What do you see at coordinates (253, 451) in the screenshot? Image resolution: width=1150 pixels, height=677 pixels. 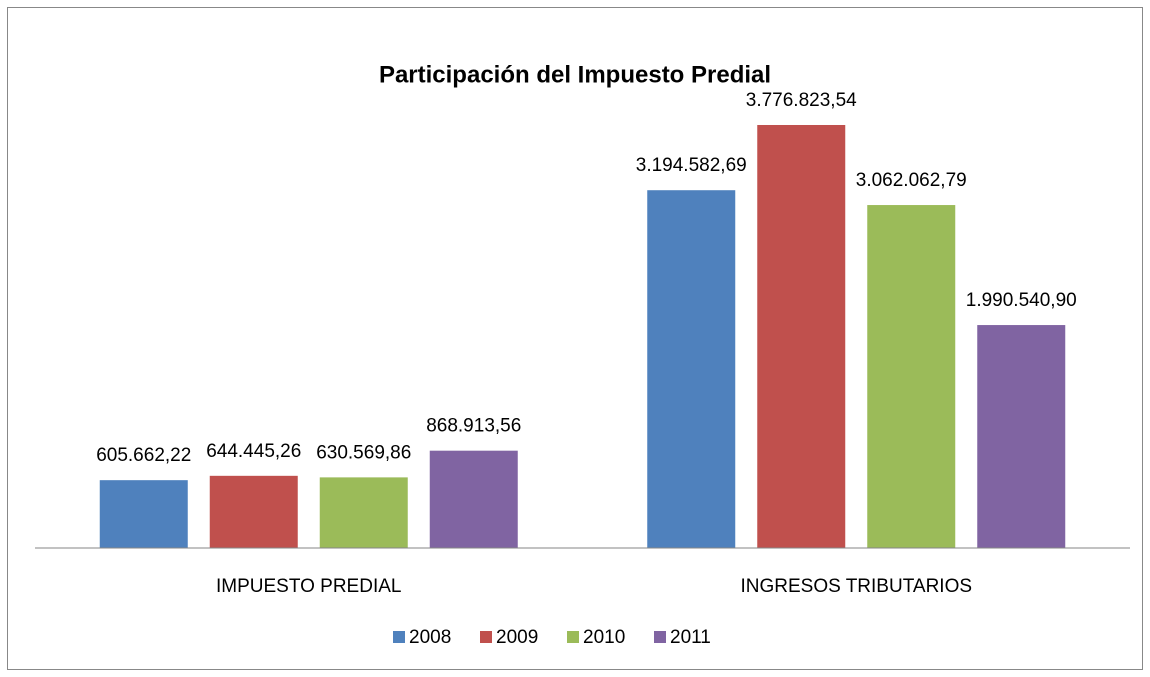 I see `value-label: 644.445,26` at bounding box center [253, 451].